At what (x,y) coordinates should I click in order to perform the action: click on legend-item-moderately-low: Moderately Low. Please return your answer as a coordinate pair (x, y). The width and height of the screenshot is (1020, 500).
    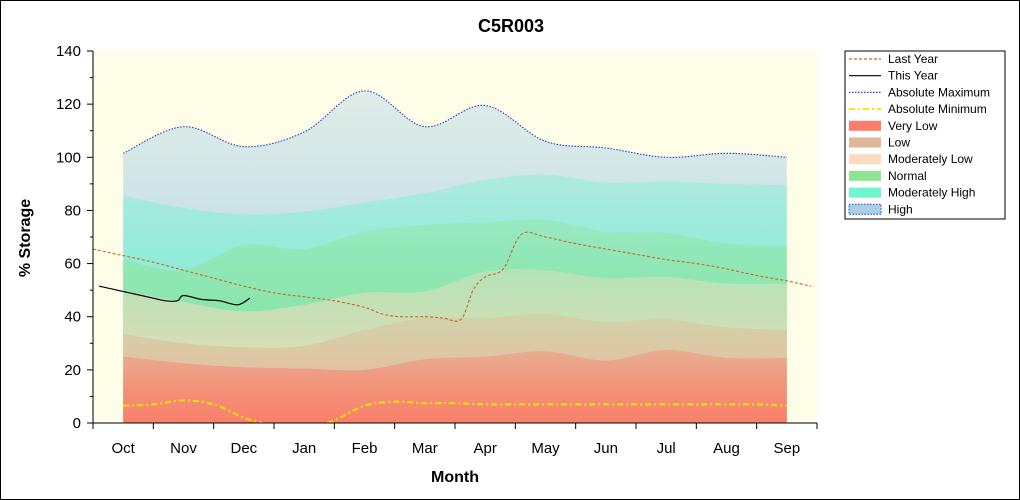
    Looking at the image, I should click on (911, 159).